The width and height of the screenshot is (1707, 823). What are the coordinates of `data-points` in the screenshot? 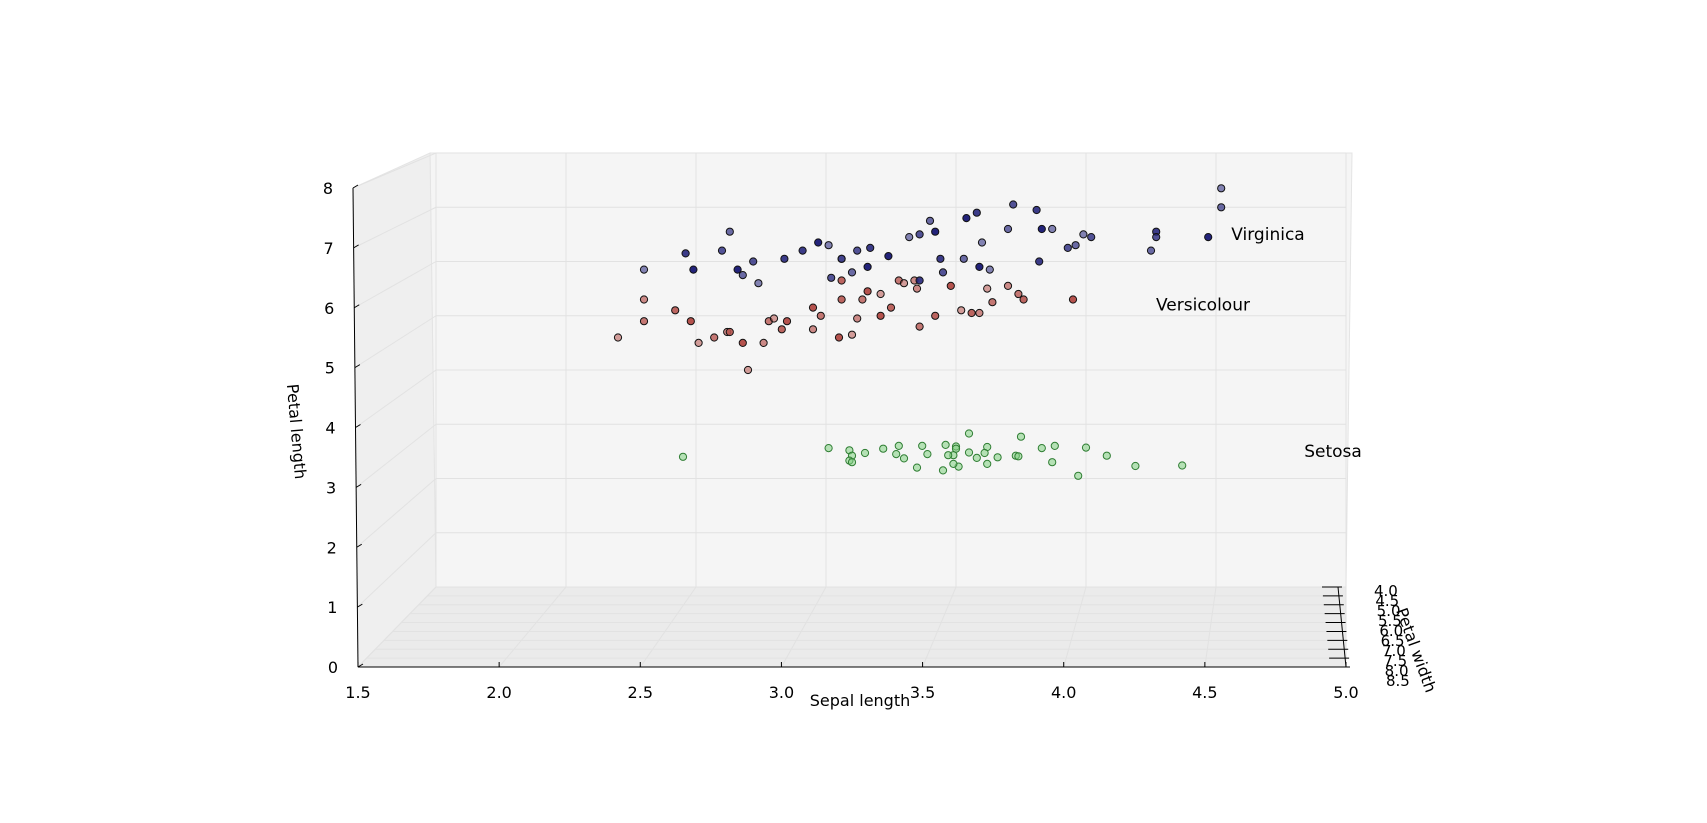 It's located at (919, 332).